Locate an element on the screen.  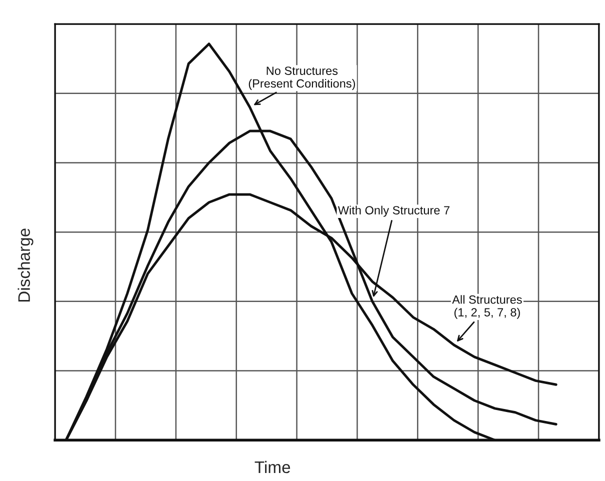
series-label: All Structures (1, 2, 5, 7, 8) is located at coordinates (487, 307).